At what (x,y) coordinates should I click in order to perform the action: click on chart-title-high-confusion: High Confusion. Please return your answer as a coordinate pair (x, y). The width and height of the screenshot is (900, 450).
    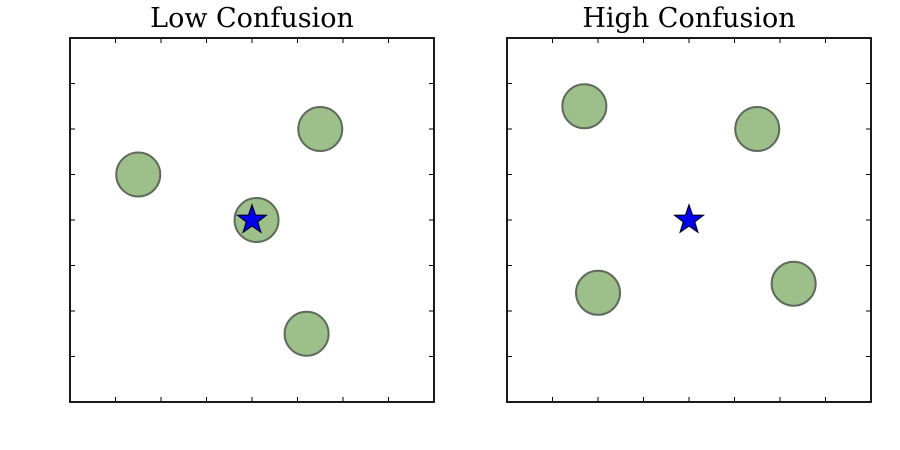
    Looking at the image, I should click on (688, 18).